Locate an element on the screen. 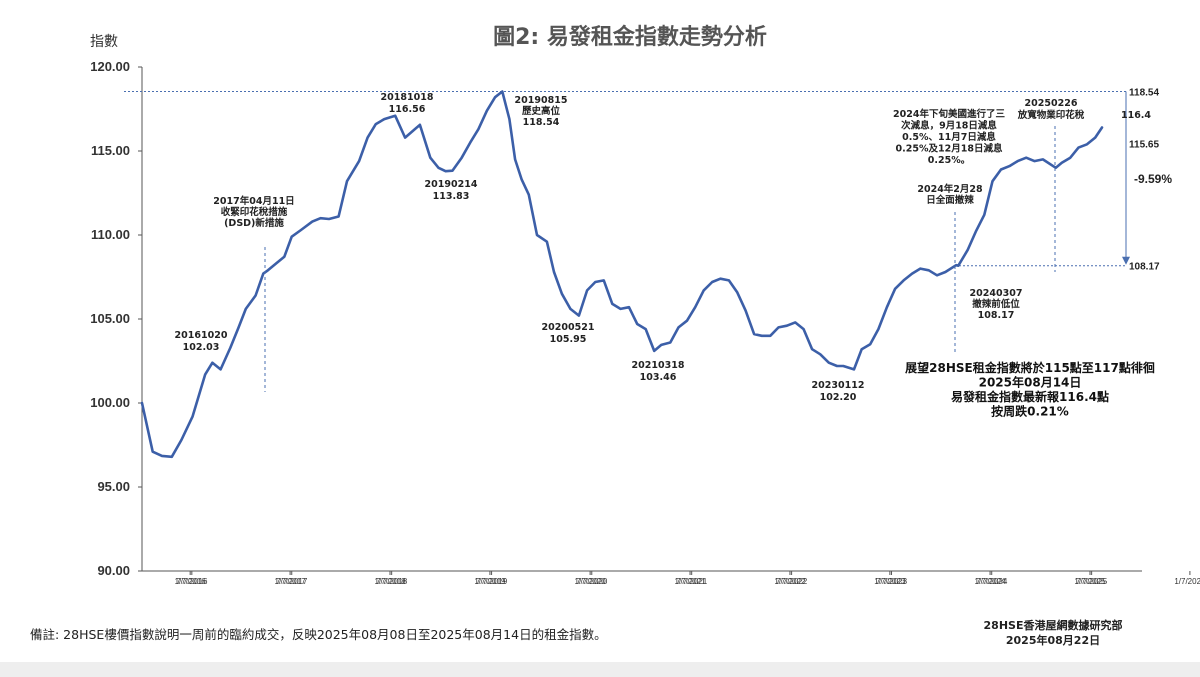 This screenshot has height=677, width=1200. x-tick-label: 1/7/2024 is located at coordinates (990, 581).